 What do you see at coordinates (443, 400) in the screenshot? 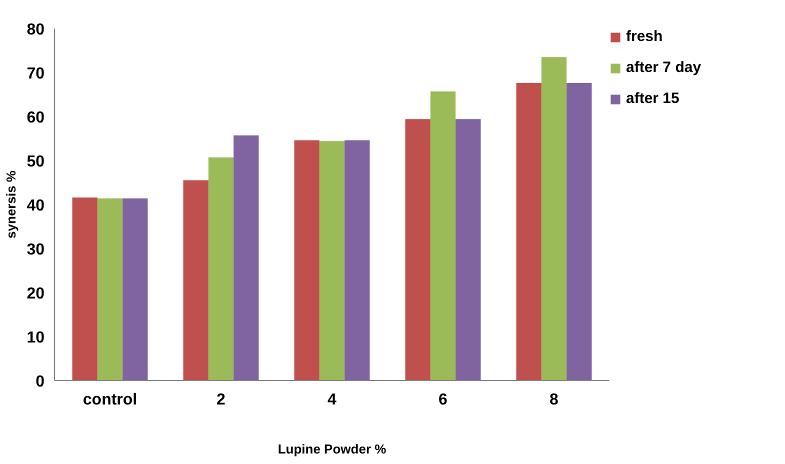
I see `x-tick-label: 6` at bounding box center [443, 400].